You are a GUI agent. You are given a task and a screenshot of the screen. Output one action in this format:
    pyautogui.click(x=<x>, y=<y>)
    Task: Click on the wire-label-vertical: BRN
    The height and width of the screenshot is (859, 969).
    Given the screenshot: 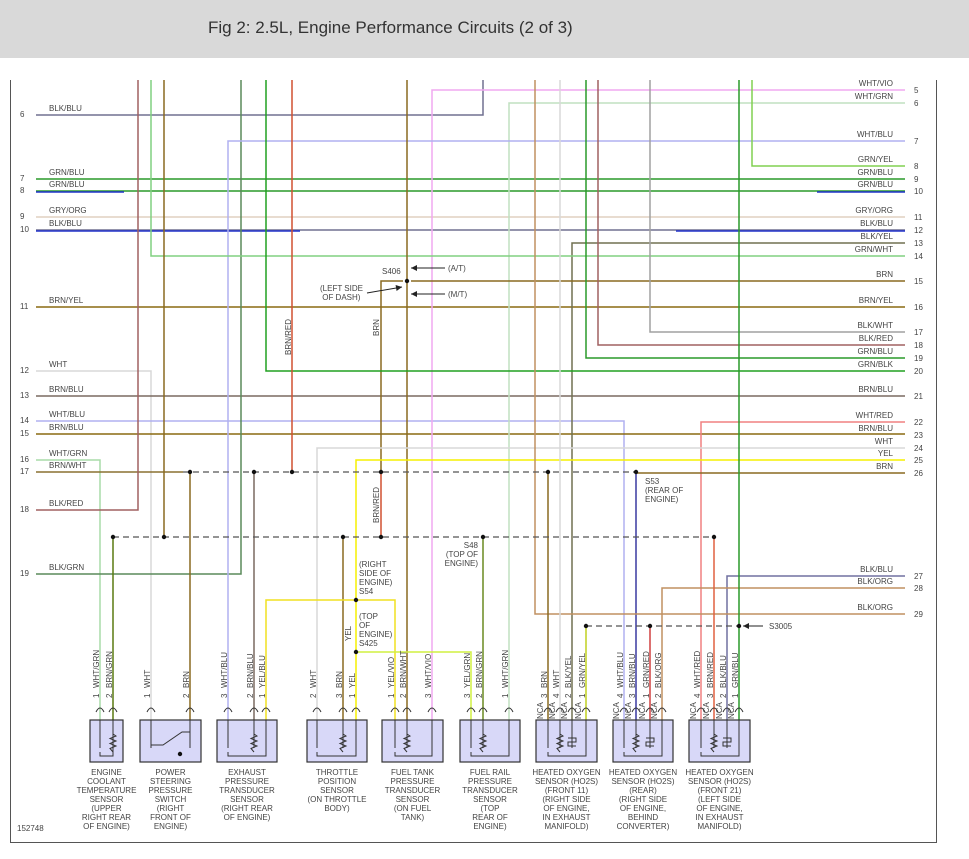 What is the action you would take?
    pyautogui.click(x=376, y=327)
    